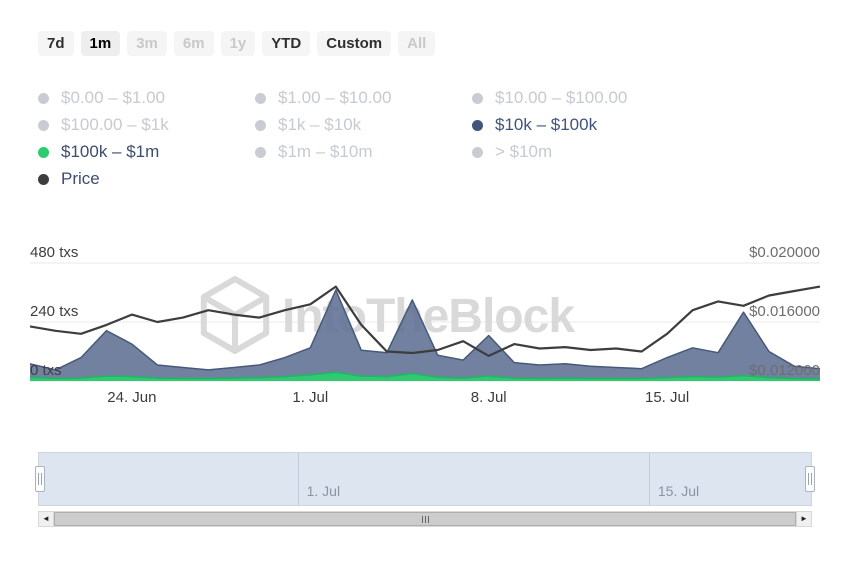 This screenshot has width=850, height=567. I want to click on left-axis-label: 480 txs, so click(54, 252).